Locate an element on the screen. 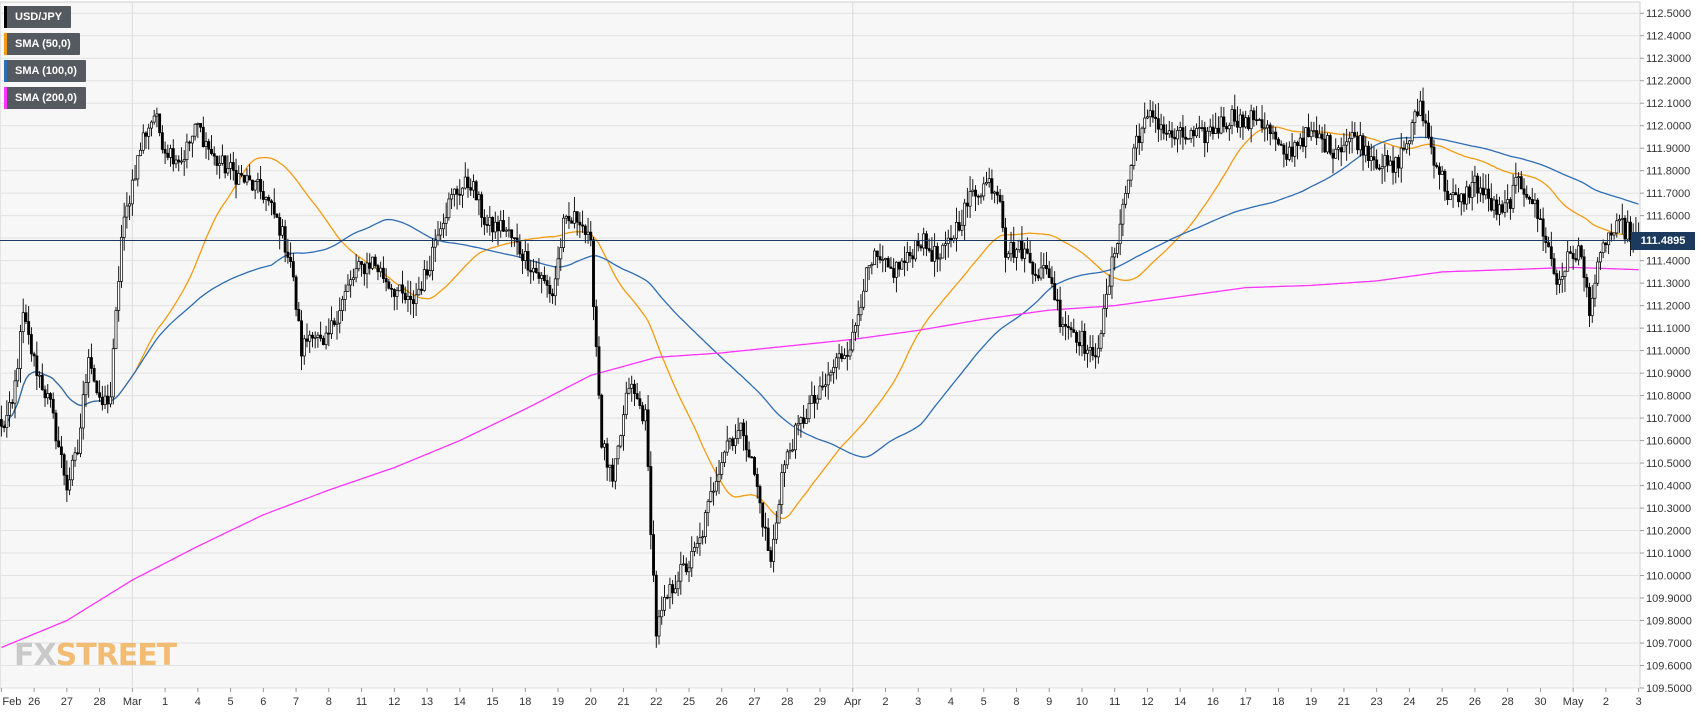 The image size is (1707, 712). legend-label-price: USD/JPY is located at coordinates (39, 17).